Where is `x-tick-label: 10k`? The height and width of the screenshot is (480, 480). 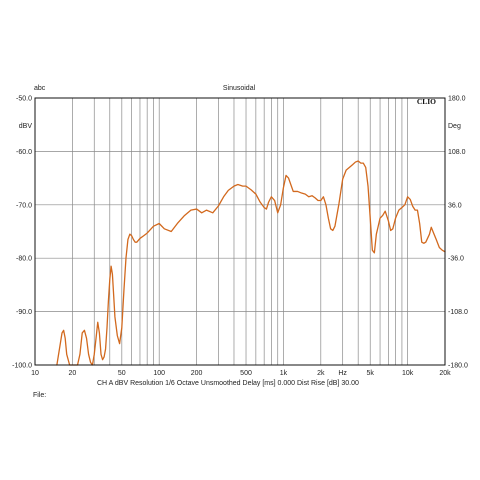 x-tick-label: 10k is located at coordinates (408, 373).